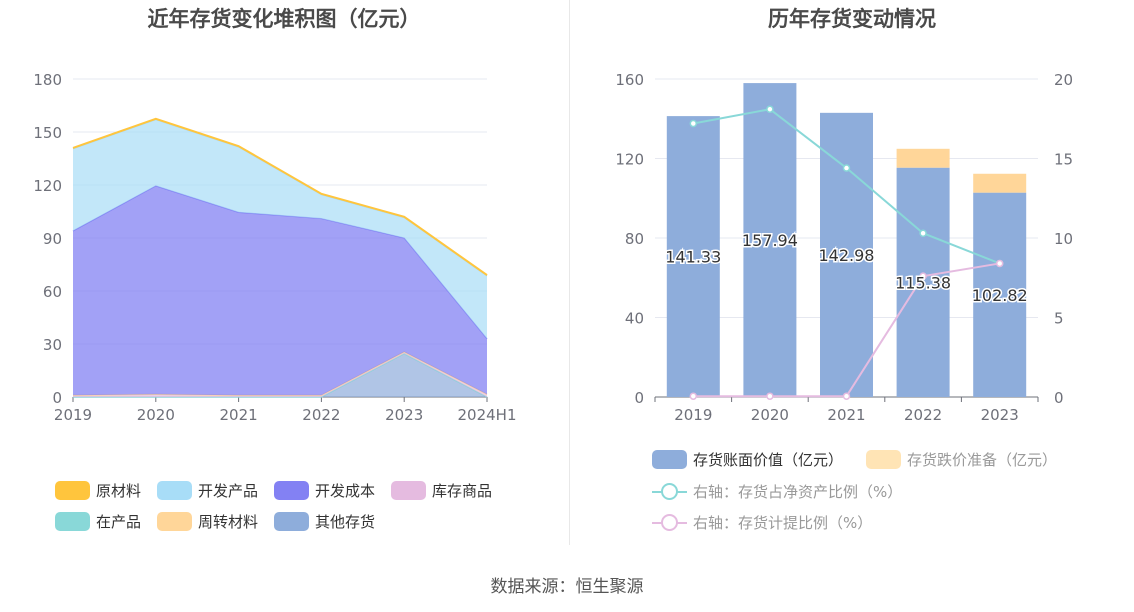 This screenshot has height=612, width=1134. Describe the element at coordinates (1063, 80) in the screenshot. I see `y2-tick-label: 20` at that location.